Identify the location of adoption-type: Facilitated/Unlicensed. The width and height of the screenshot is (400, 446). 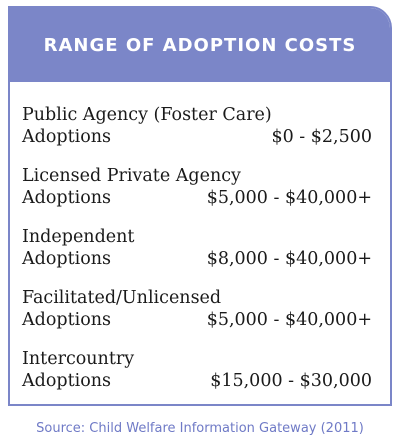
(122, 298).